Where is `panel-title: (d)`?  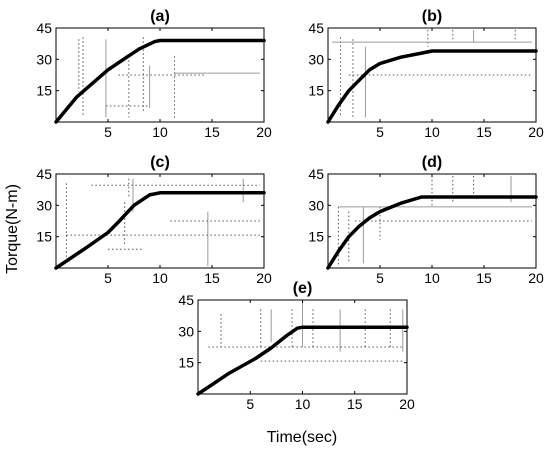
panel-title: (d) is located at coordinates (432, 162).